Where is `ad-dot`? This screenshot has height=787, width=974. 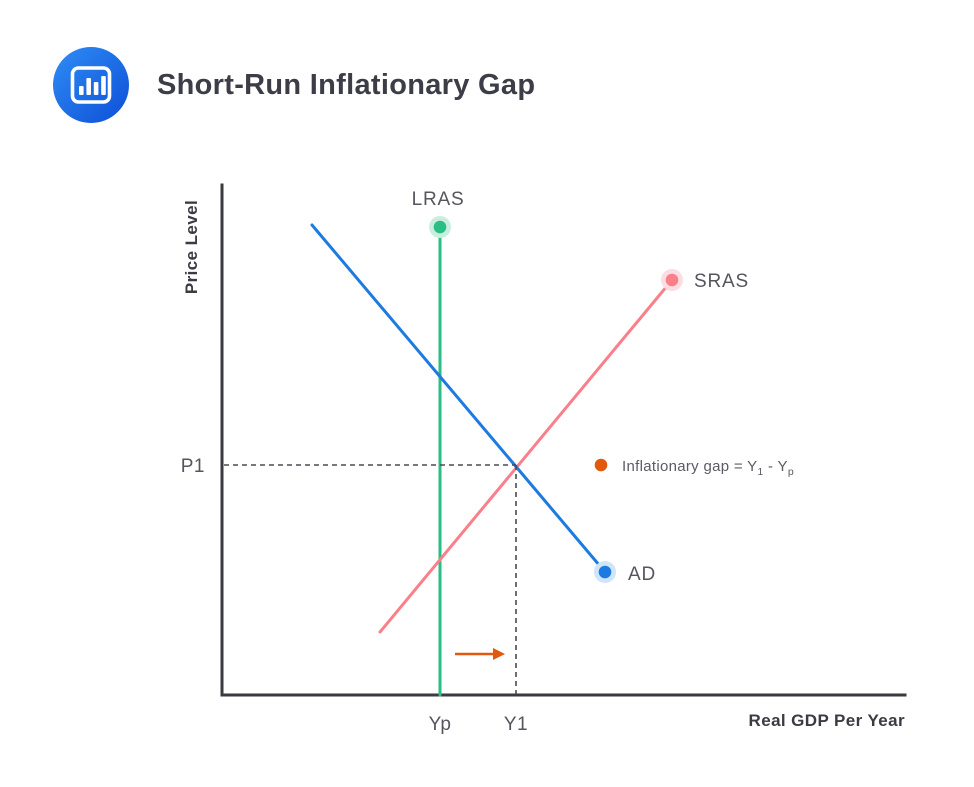 ad-dot is located at coordinates (605, 572).